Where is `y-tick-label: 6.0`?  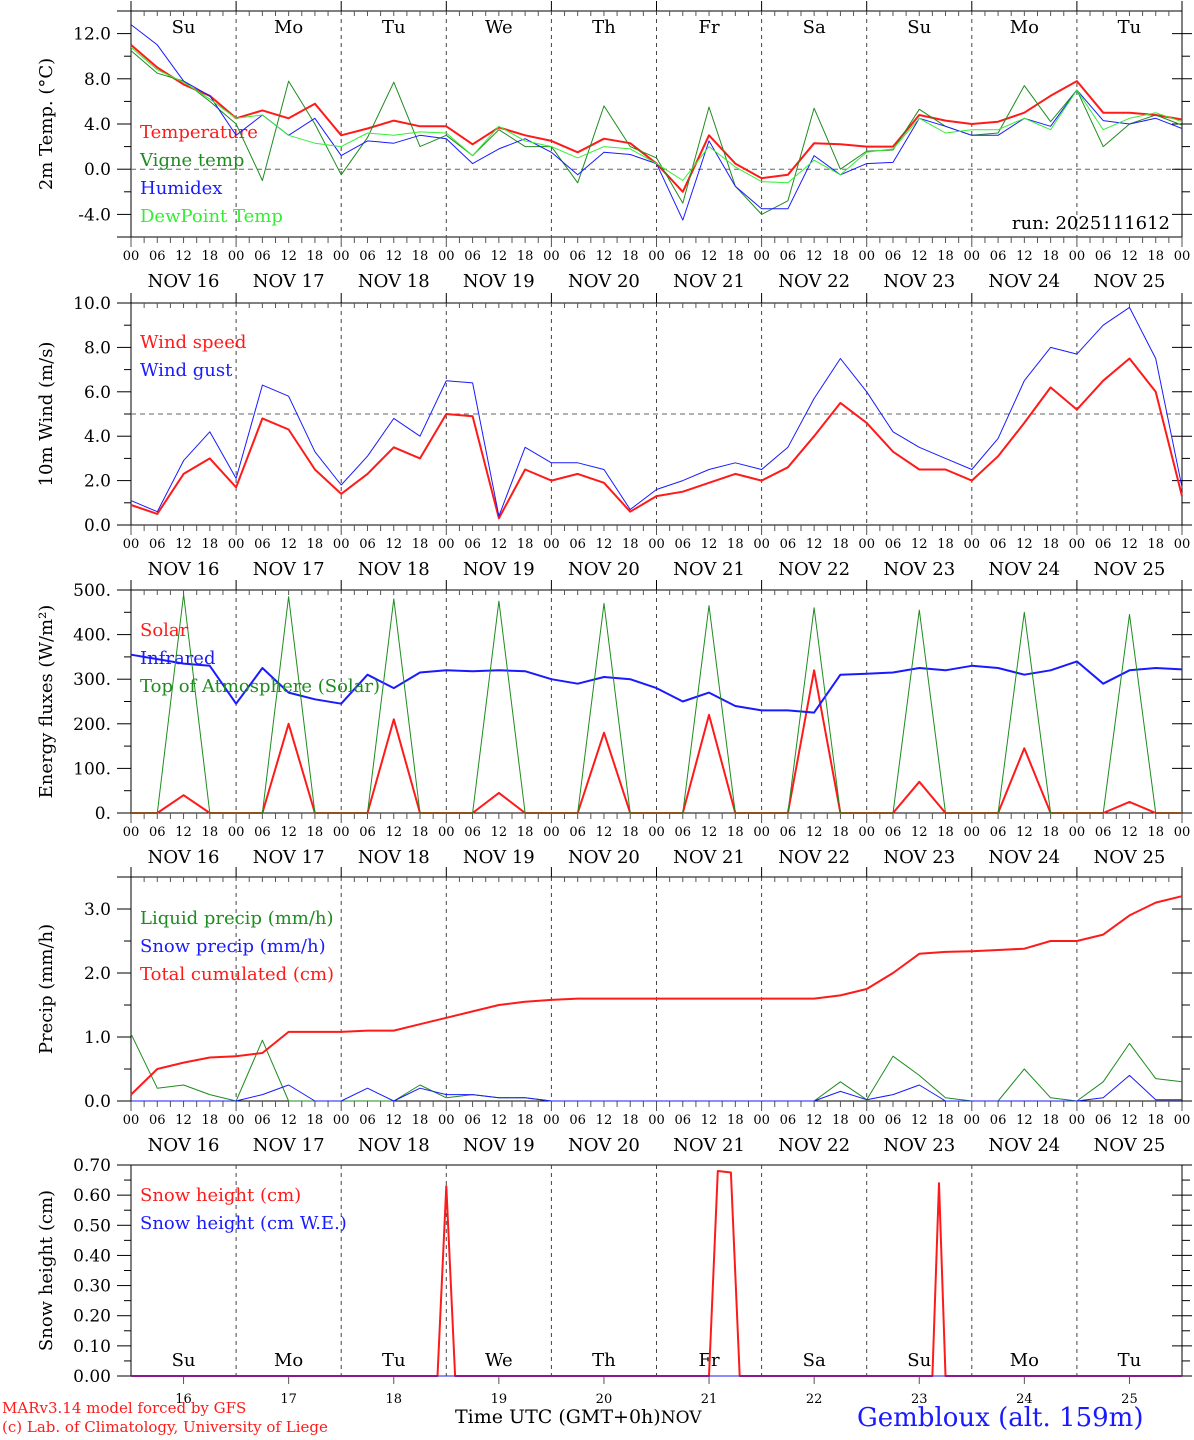
y-tick-label: 6.0 is located at coordinates (97, 393).